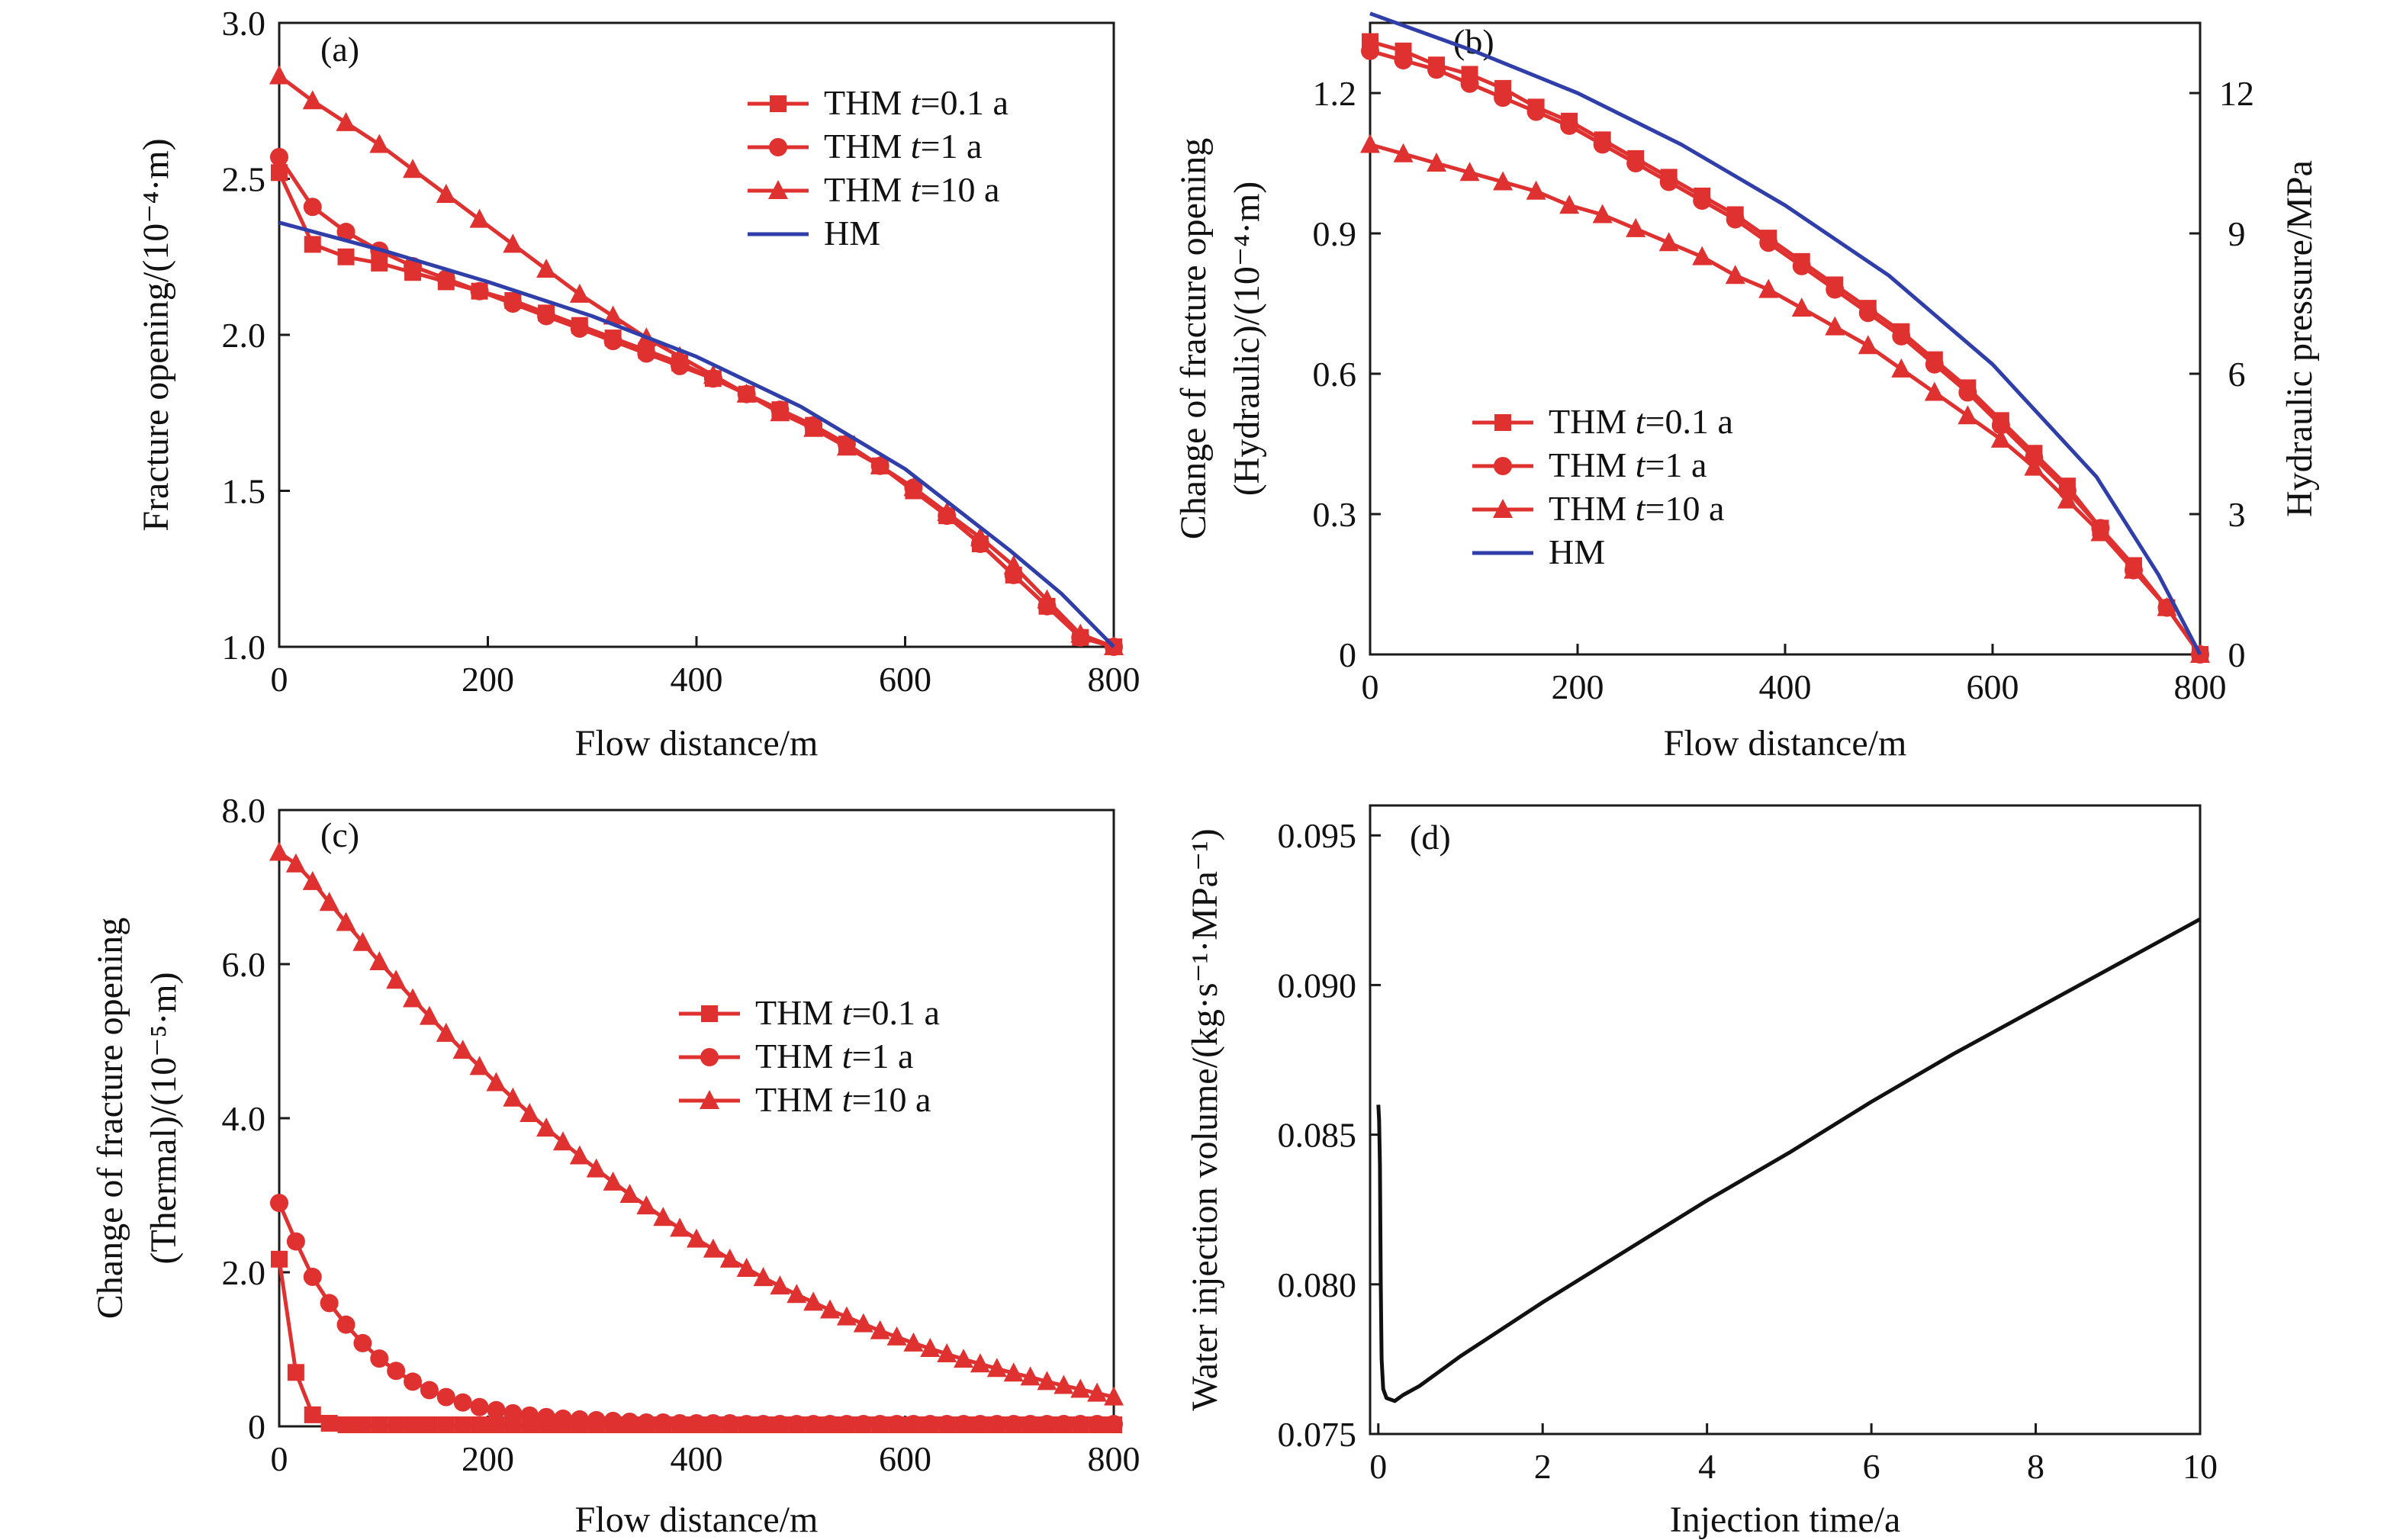  Describe the element at coordinates (2237, 374) in the screenshot. I see `y2-tick-label: 6` at that location.